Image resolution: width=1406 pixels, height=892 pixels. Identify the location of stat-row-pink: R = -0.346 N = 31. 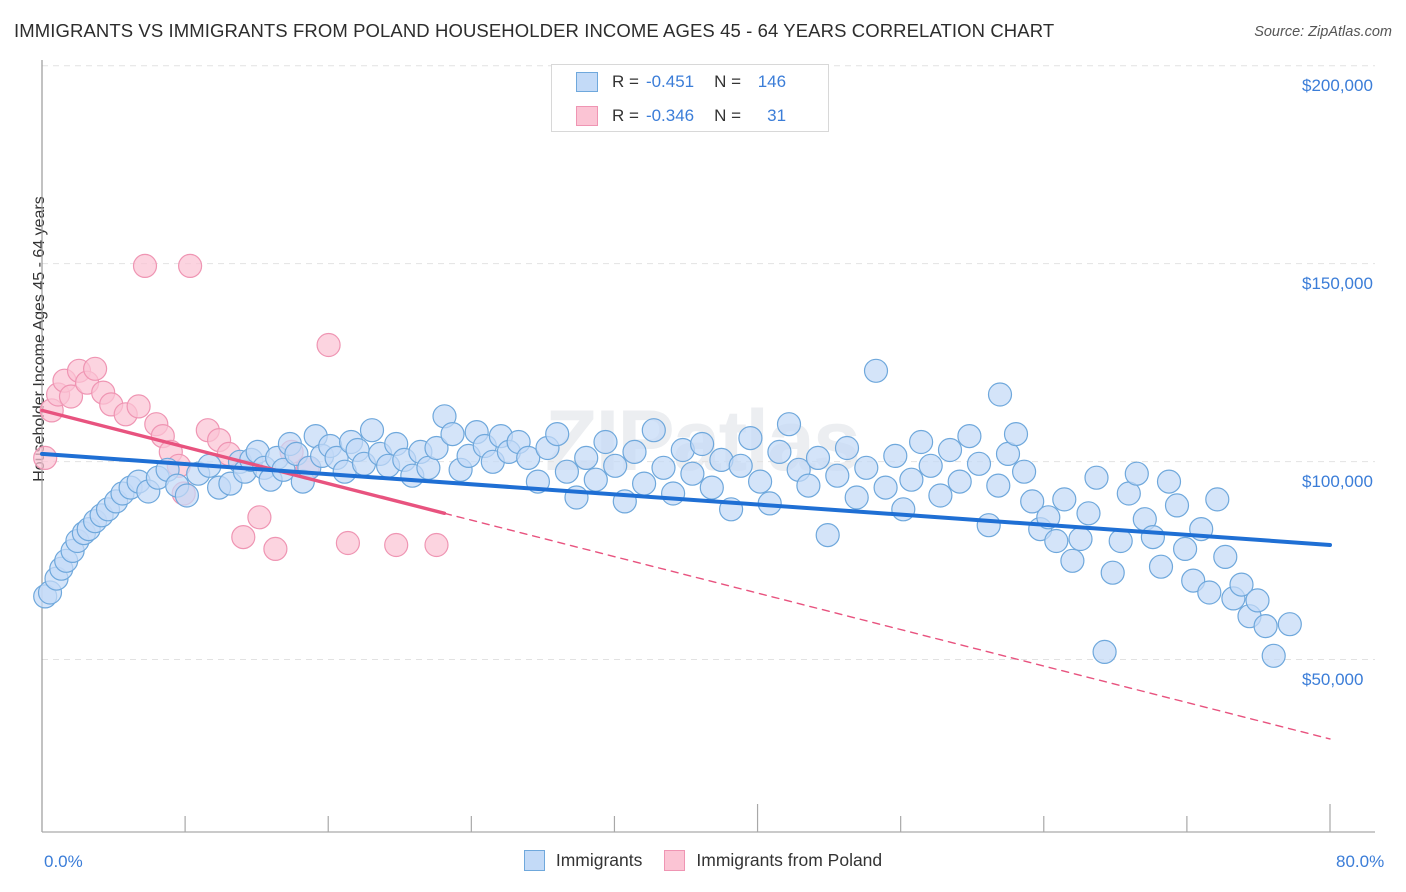
(690, 116).